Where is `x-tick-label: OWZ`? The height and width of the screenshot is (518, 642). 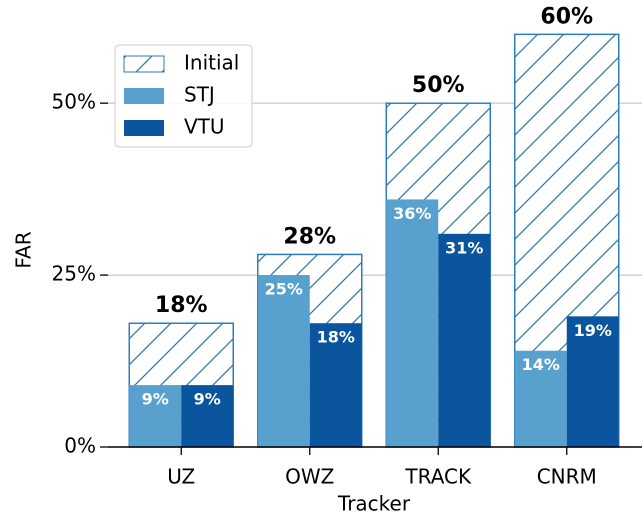 x-tick-label: OWZ is located at coordinates (309, 477).